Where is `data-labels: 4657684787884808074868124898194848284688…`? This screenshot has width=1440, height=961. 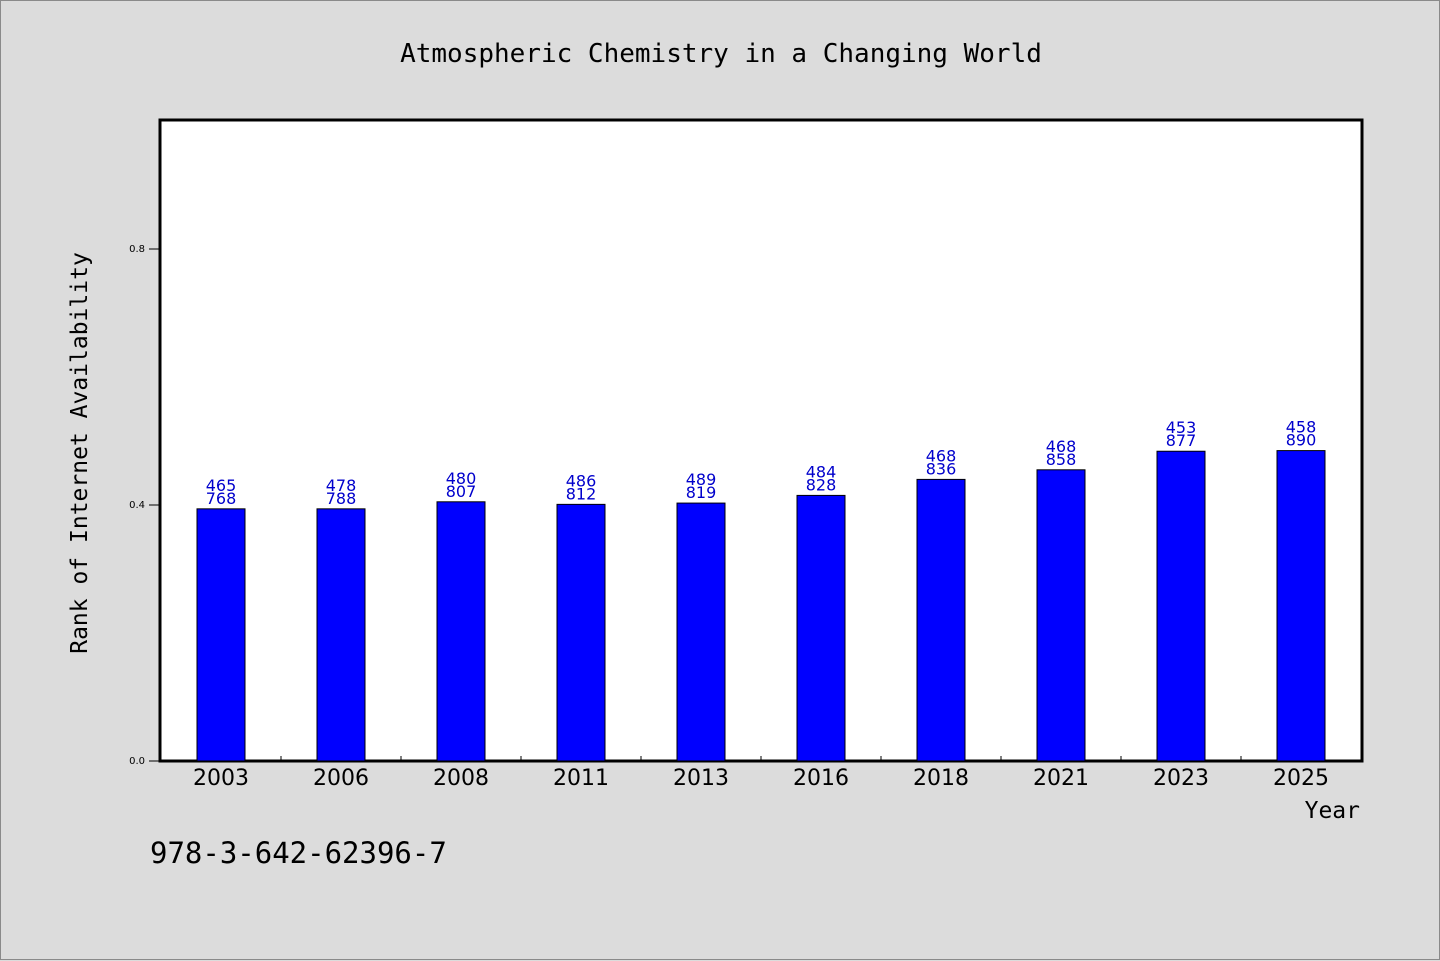 data-labels: 4657684787884808074868124898194848284688… is located at coordinates (761, 463).